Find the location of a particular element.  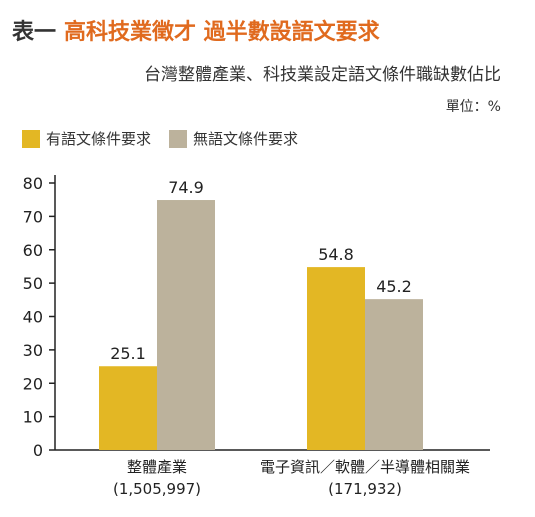

y-tick-label-40: 40 is located at coordinates (33, 317).